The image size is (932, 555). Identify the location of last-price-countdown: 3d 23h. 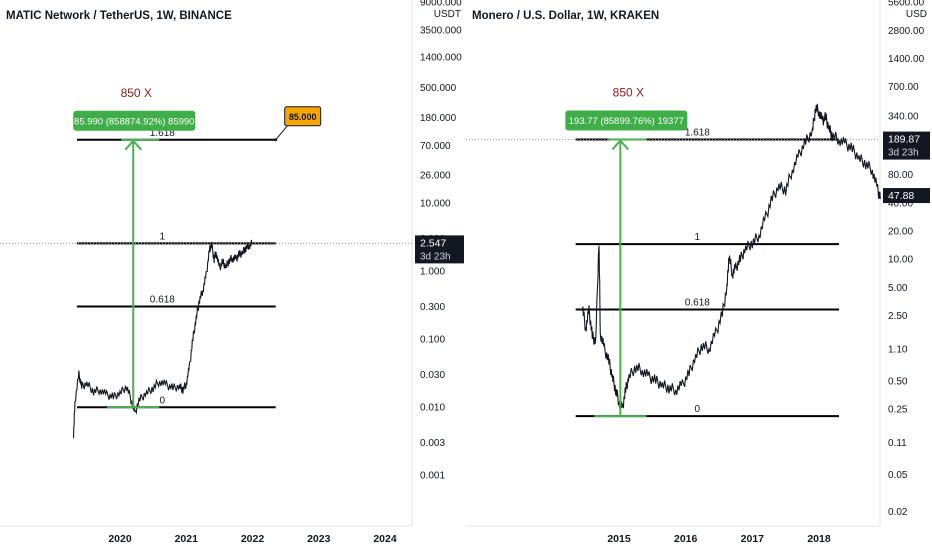
(435, 256).